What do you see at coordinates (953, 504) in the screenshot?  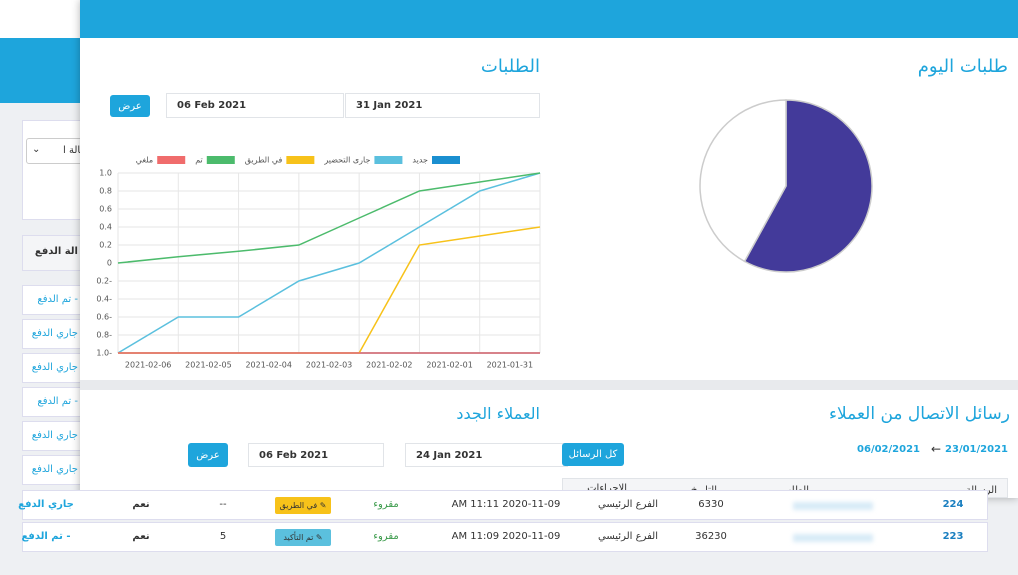 I see `cell: 224` at bounding box center [953, 504].